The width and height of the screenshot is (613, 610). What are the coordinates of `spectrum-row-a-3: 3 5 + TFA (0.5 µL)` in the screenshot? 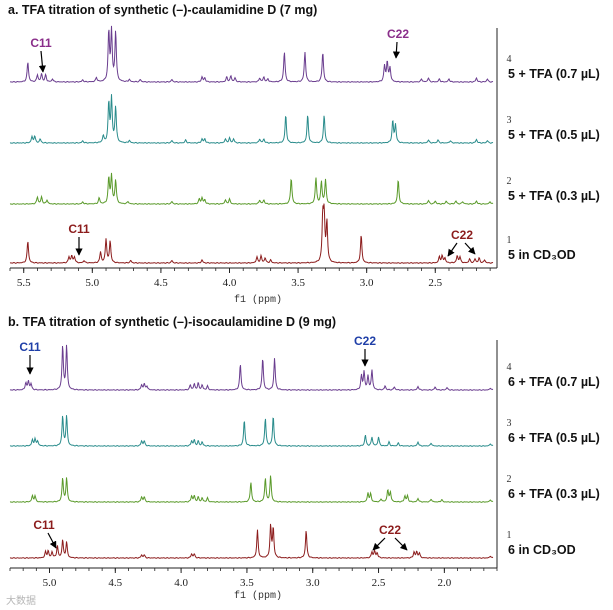 It's located at (304, 119).